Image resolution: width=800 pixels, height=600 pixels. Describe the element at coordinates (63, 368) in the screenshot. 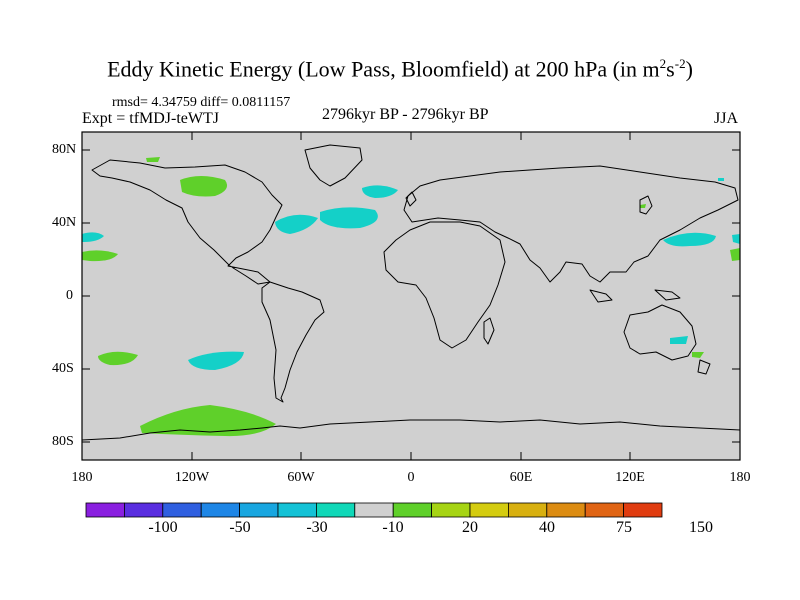

I see `lat-label: 40S` at that location.